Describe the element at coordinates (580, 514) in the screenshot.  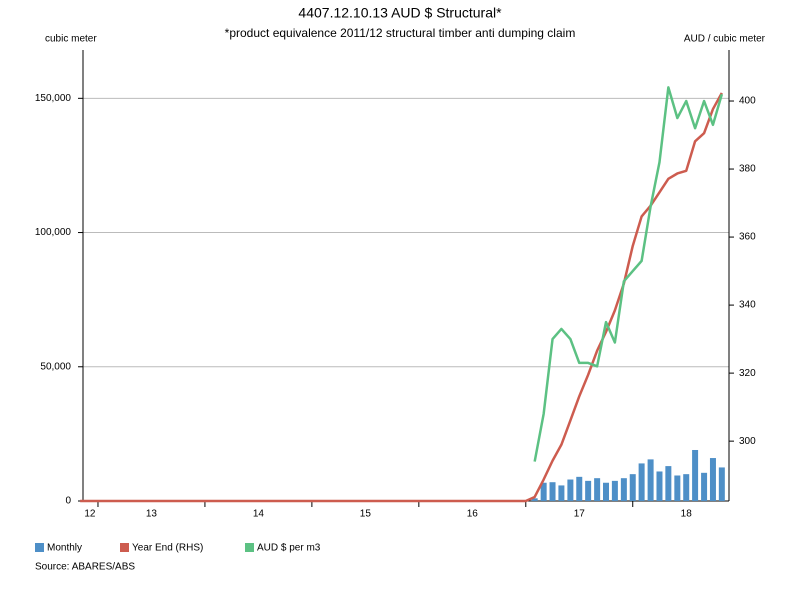
I see `x-tick-label: 17` at that location.